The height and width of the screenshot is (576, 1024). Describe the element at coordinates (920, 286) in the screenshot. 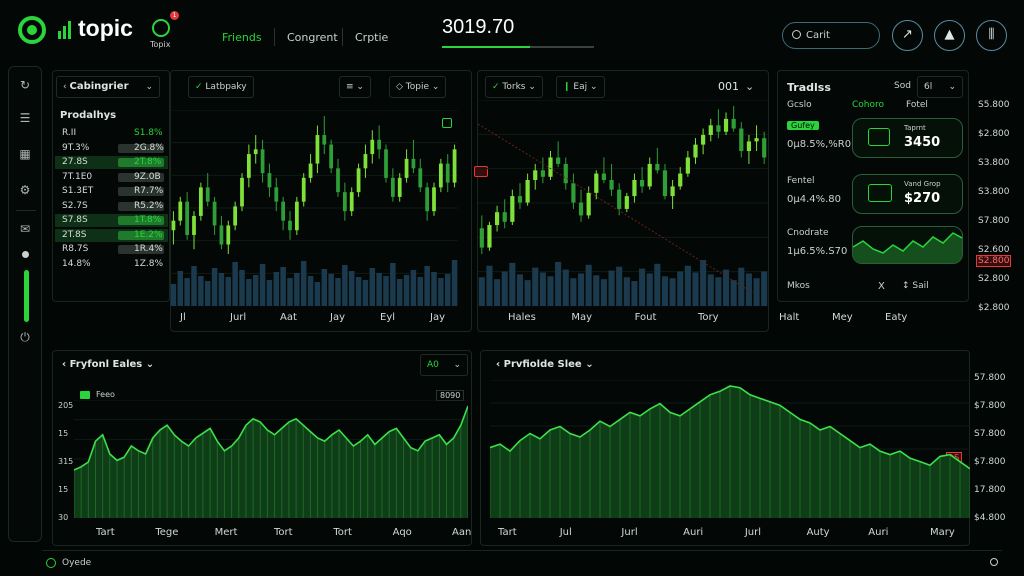

I see `sell-button-label: Sail` at that location.